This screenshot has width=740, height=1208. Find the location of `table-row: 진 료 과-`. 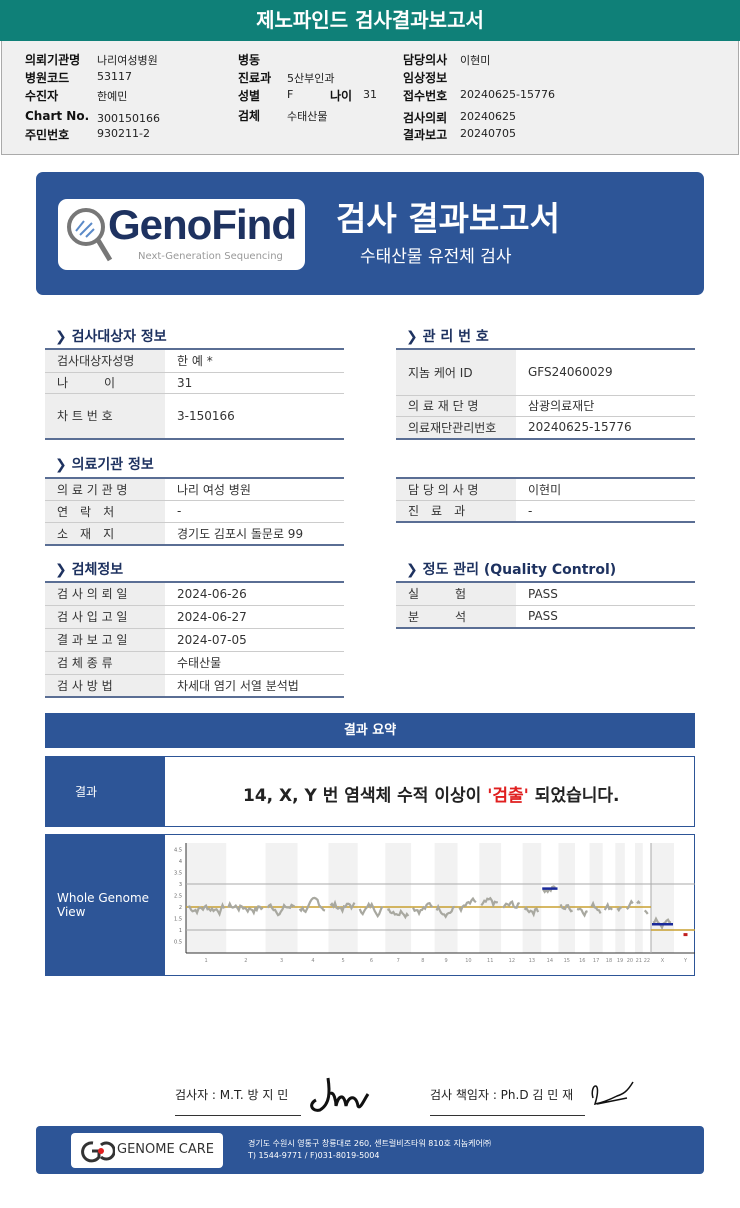

table-row: 진 료 과- is located at coordinates (545, 511).